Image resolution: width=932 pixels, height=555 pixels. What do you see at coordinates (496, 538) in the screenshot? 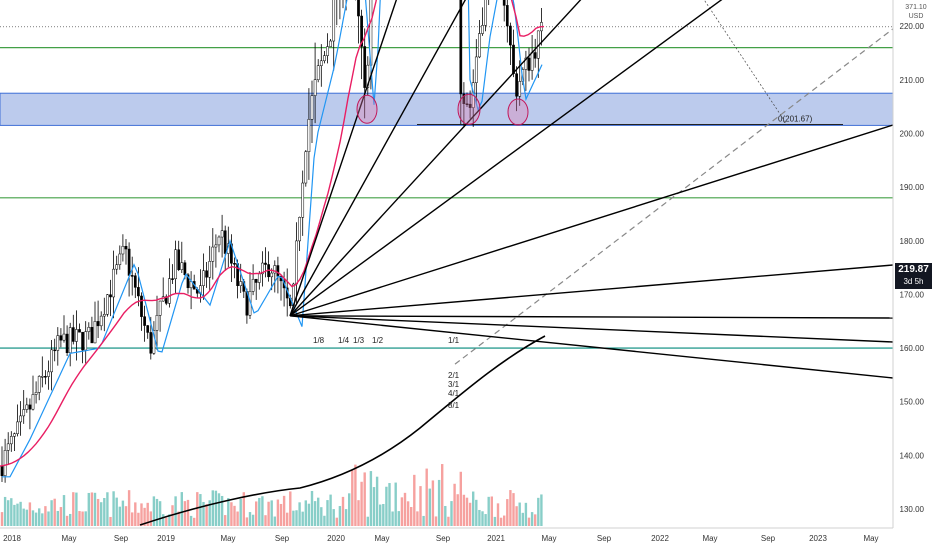
I see `time-tick-label: 2021` at bounding box center [496, 538].